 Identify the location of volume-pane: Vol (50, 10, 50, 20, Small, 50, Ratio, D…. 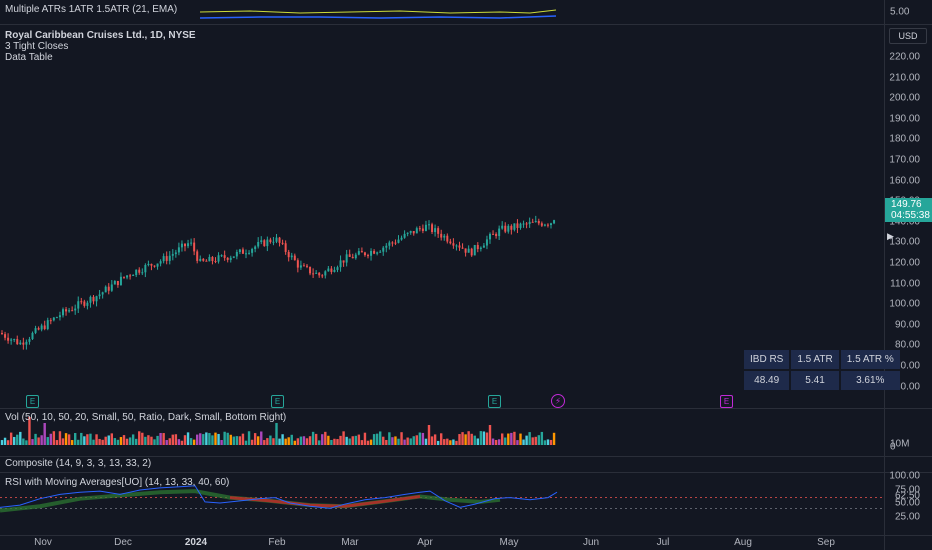
(442, 432).